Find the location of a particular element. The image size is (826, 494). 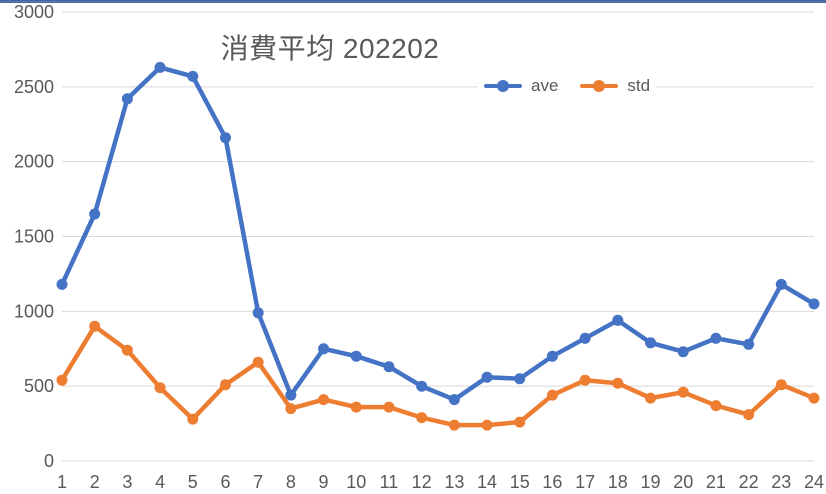

window-top-border is located at coordinates (413, 1).